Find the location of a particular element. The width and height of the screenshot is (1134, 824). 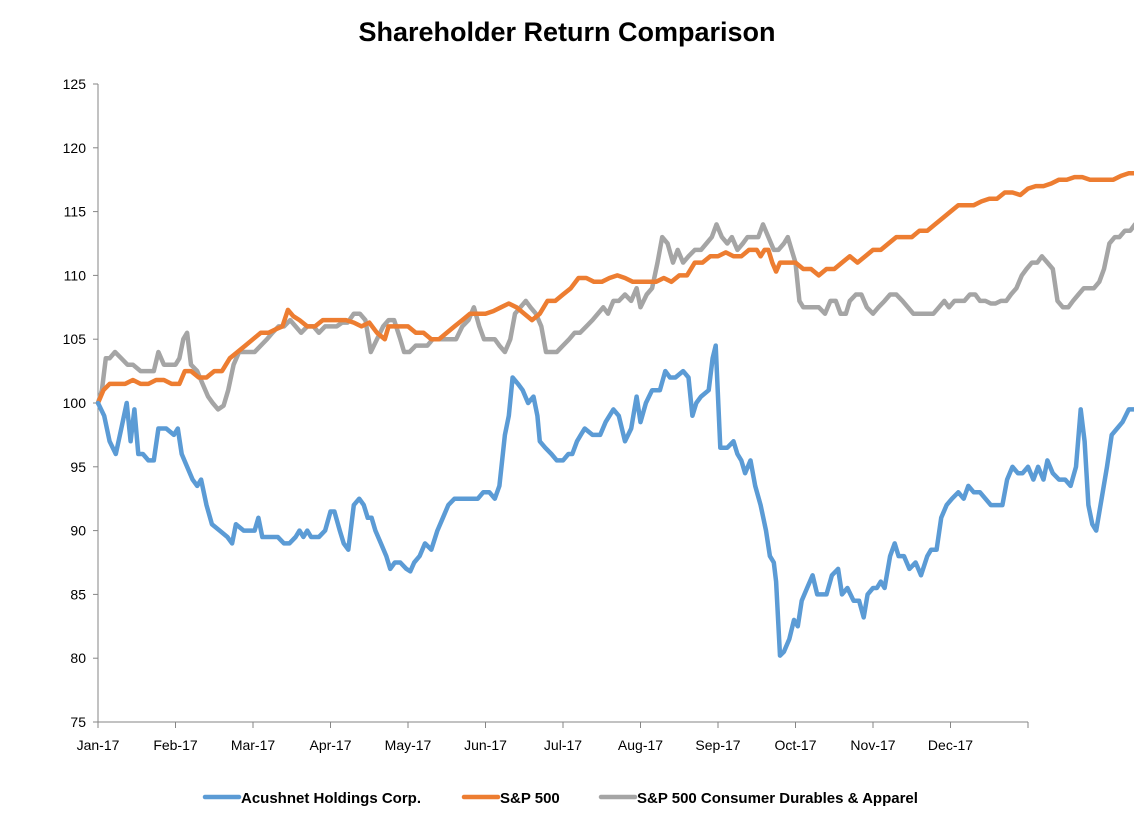

x-tick-label: Dec-17 is located at coordinates (950, 745).